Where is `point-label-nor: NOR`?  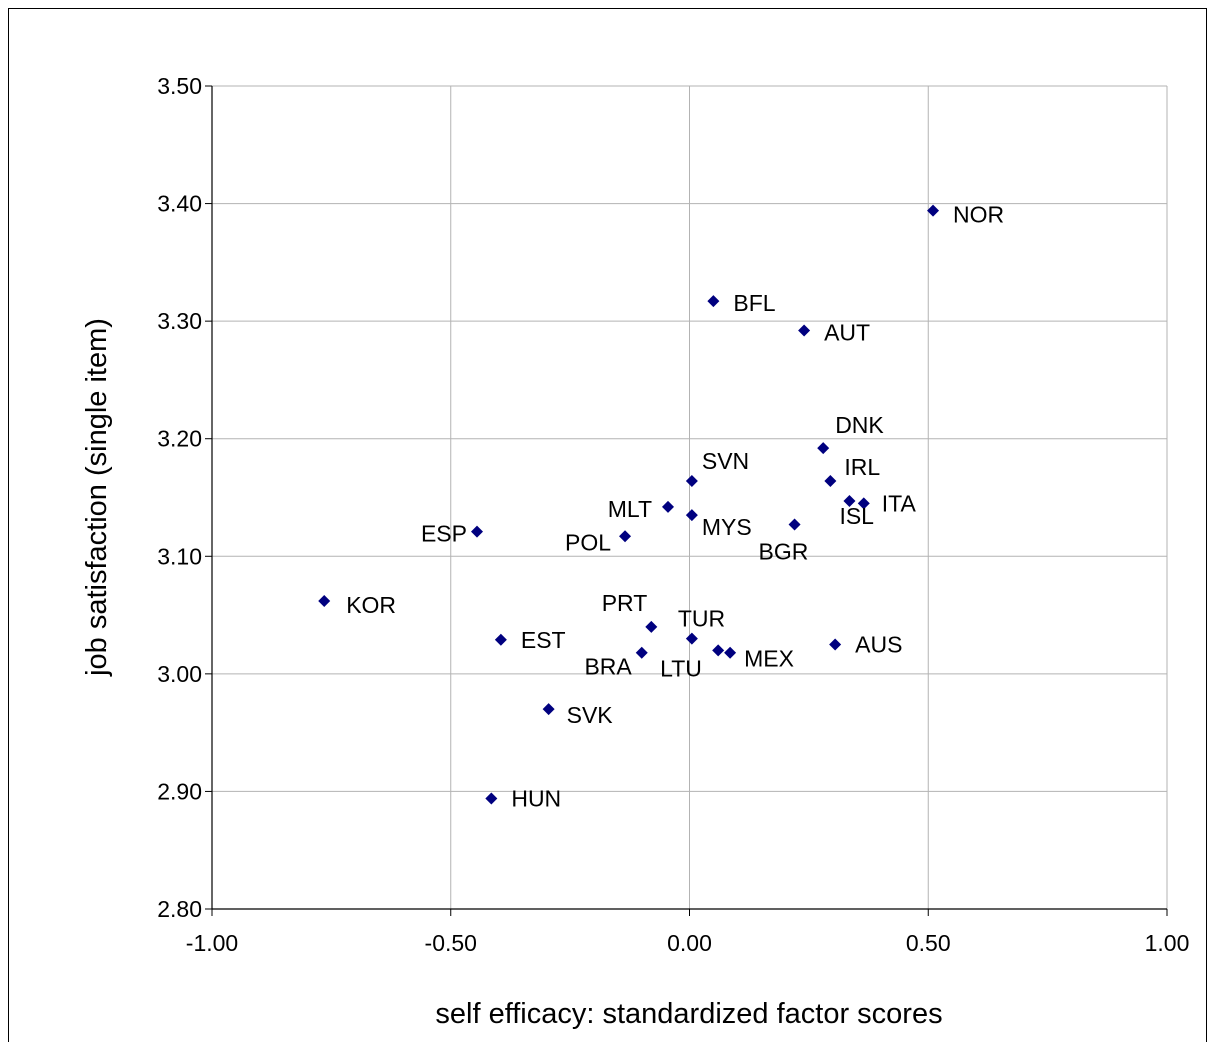 point-label-nor: NOR is located at coordinates (978, 215).